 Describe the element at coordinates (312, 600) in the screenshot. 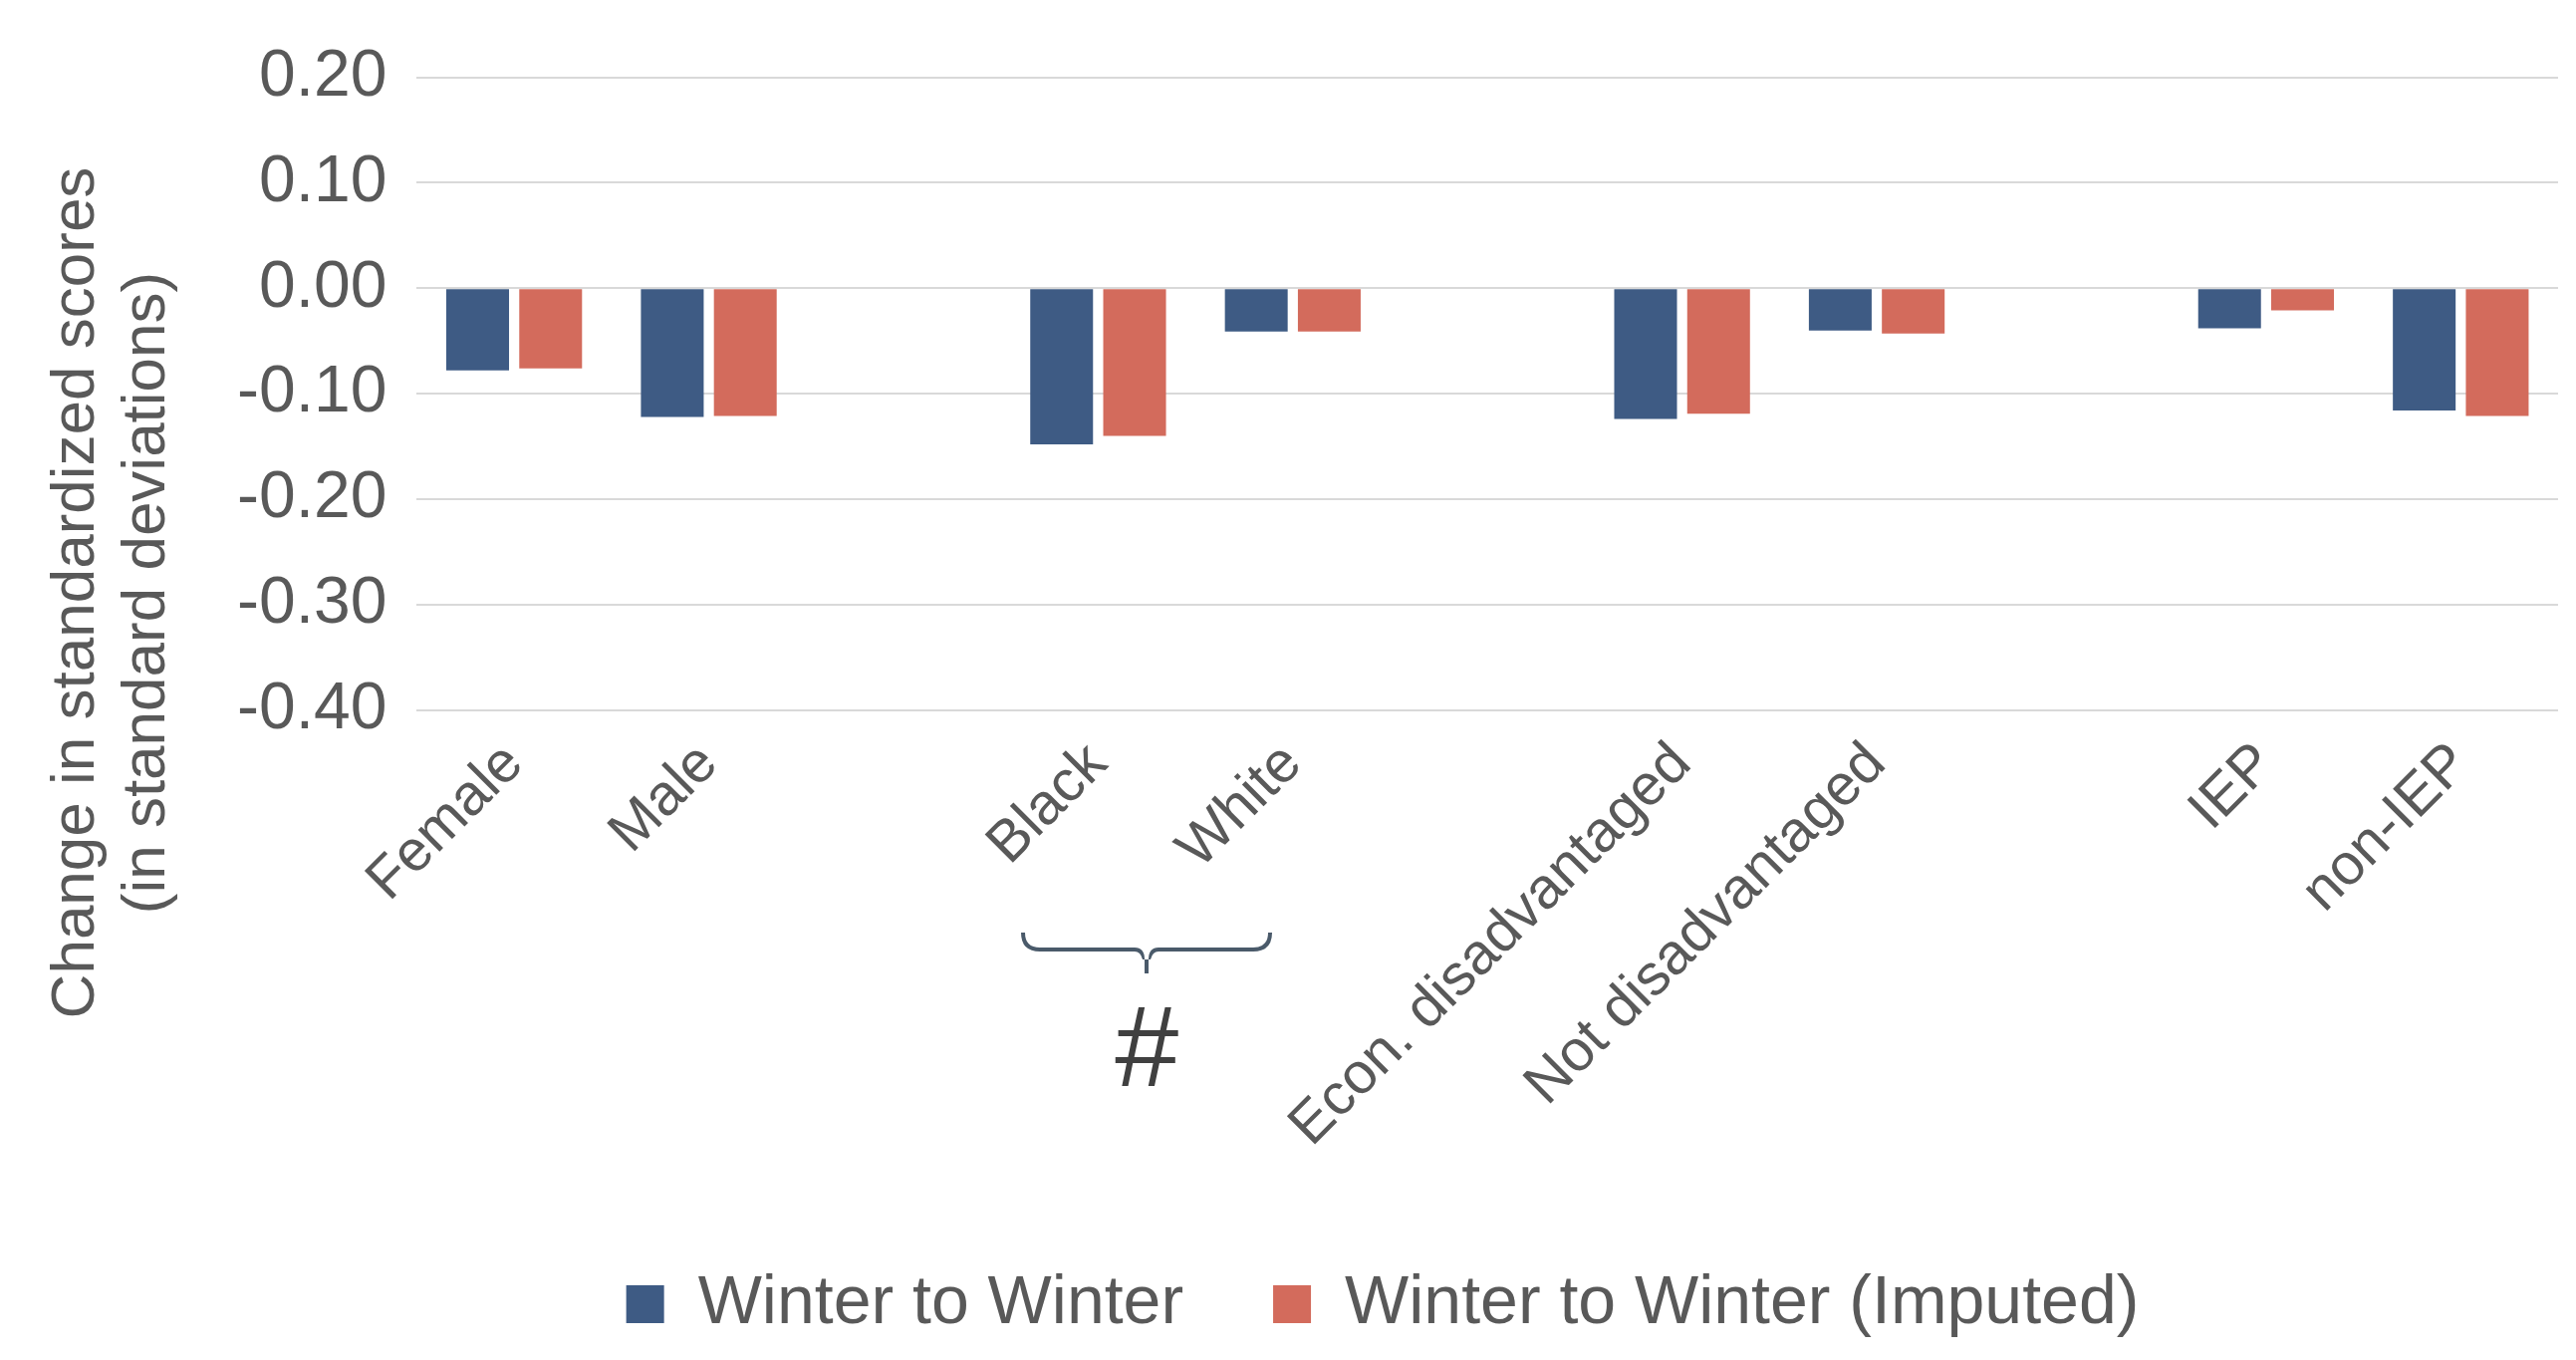

I see `y-tick-label: -0.30` at that location.